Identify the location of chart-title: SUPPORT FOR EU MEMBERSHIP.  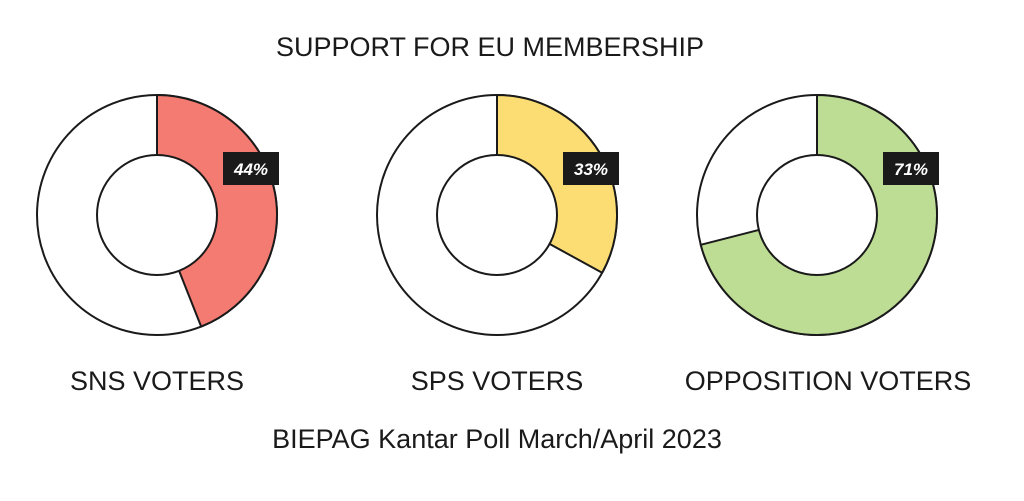
(490, 47).